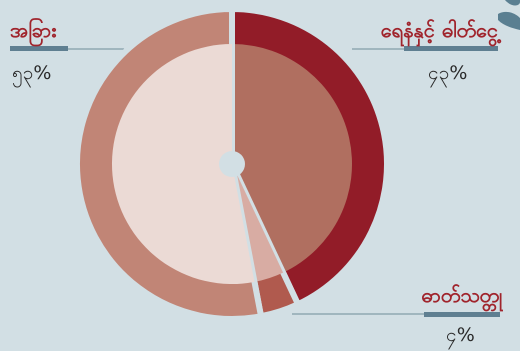 Image resolution: width=520 pixels, height=351 pixels. I want to click on slice-value-minerals: ၄%, so click(460, 335).